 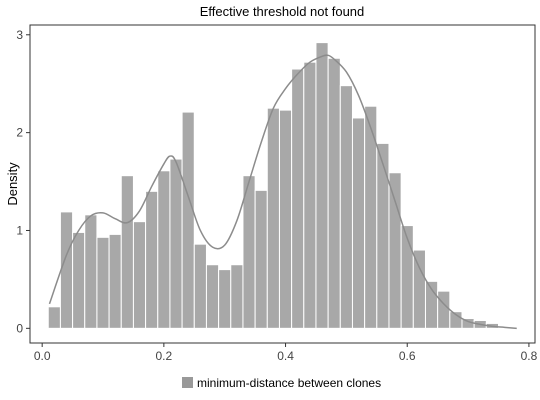 What do you see at coordinates (42, 356) in the screenshot?
I see `x-tick-label: 0.0` at bounding box center [42, 356].